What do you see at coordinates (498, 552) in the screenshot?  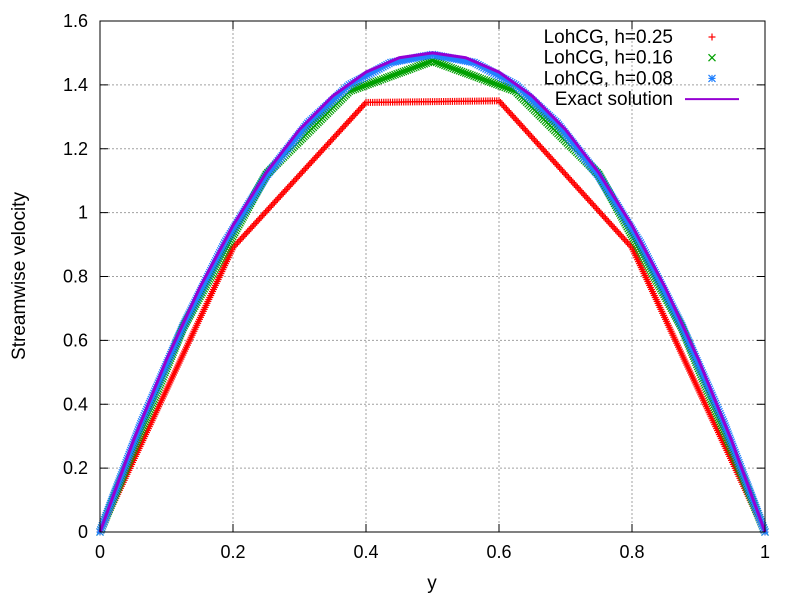 I see `x-tick-label: 0.6` at bounding box center [498, 552].